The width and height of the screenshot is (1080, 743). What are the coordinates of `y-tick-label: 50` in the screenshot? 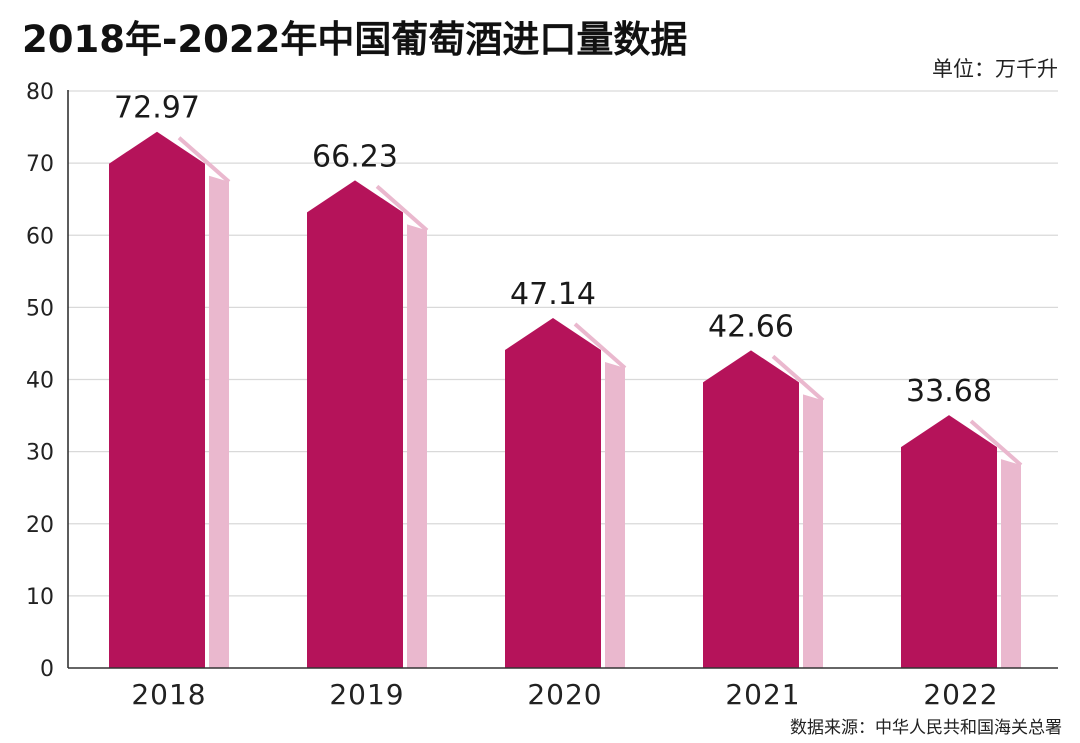 It's located at (40, 308).